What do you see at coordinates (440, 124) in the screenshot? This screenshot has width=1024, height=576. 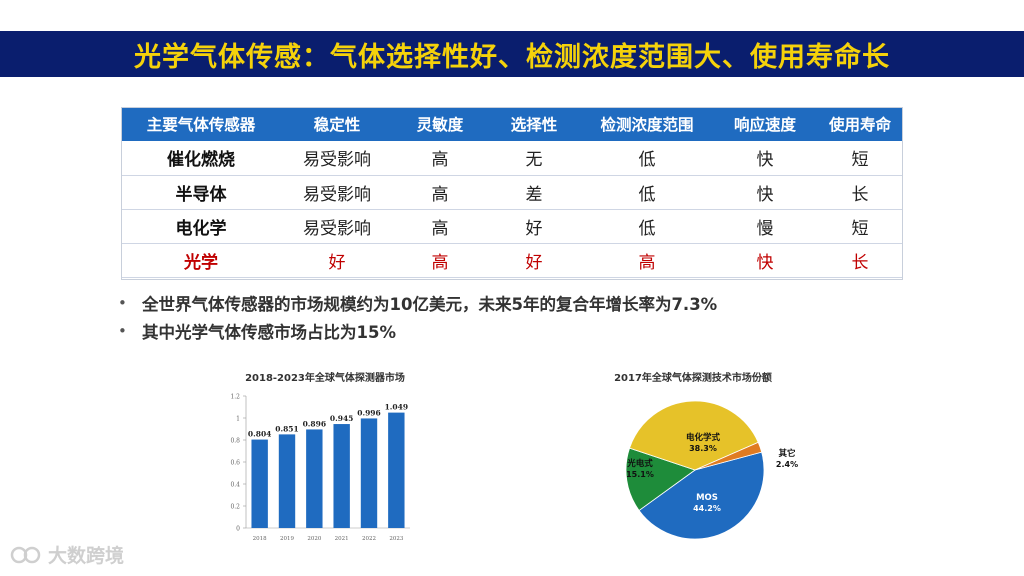 I see `header-cell: 灵敏度` at bounding box center [440, 124].